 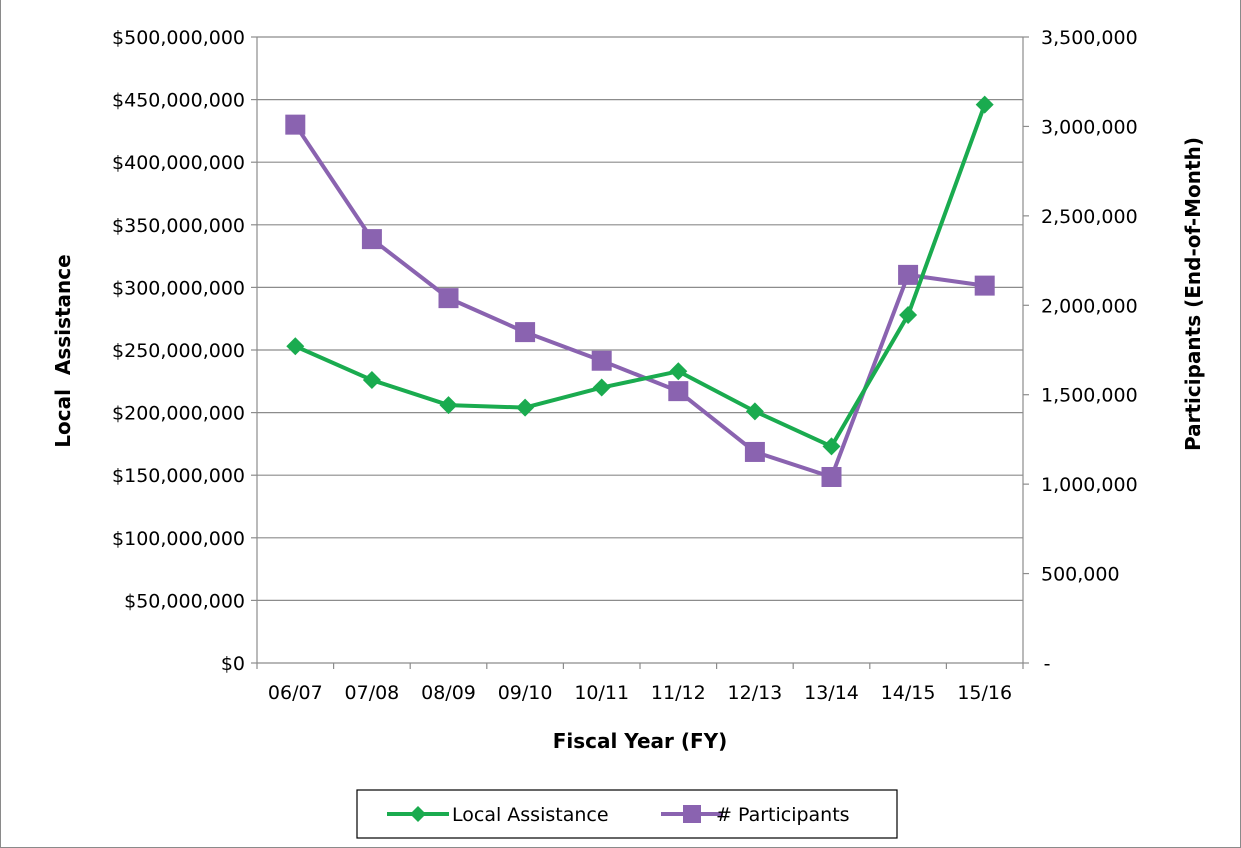 I want to click on x-tick-label: 13/14, so click(x=831, y=693).